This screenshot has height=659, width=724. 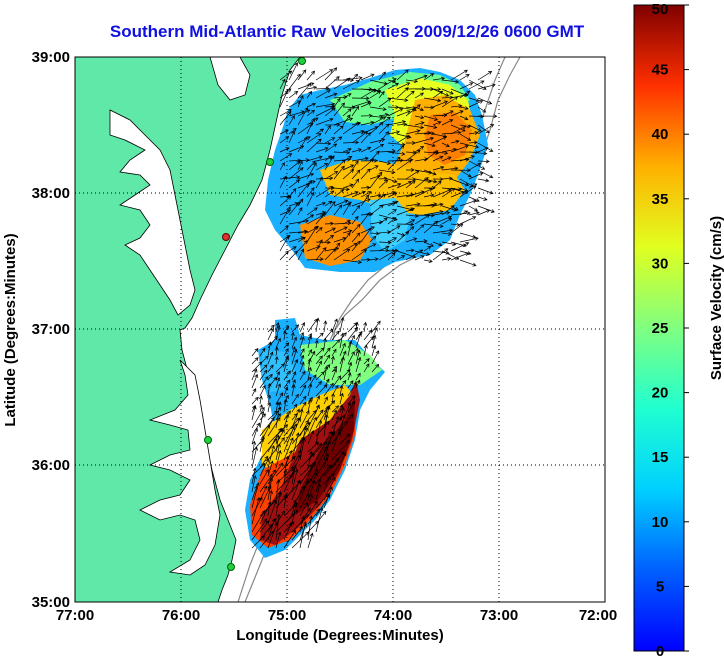 I want to click on colorbar-tick-label: 15, so click(x=660, y=457).